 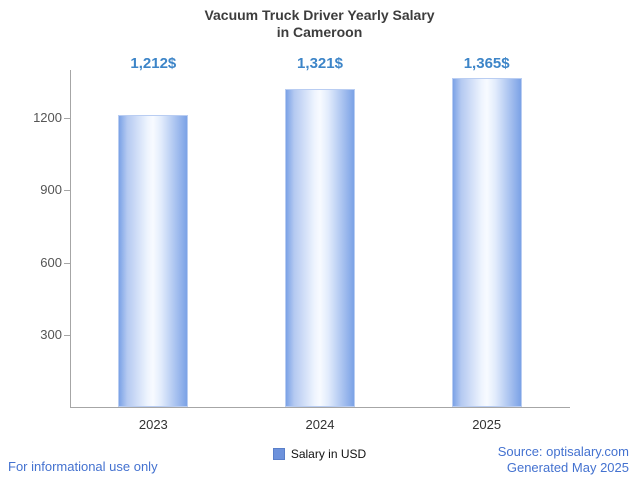 What do you see at coordinates (83, 466) in the screenshot?
I see `disclaimer-text: For informational use only` at bounding box center [83, 466].